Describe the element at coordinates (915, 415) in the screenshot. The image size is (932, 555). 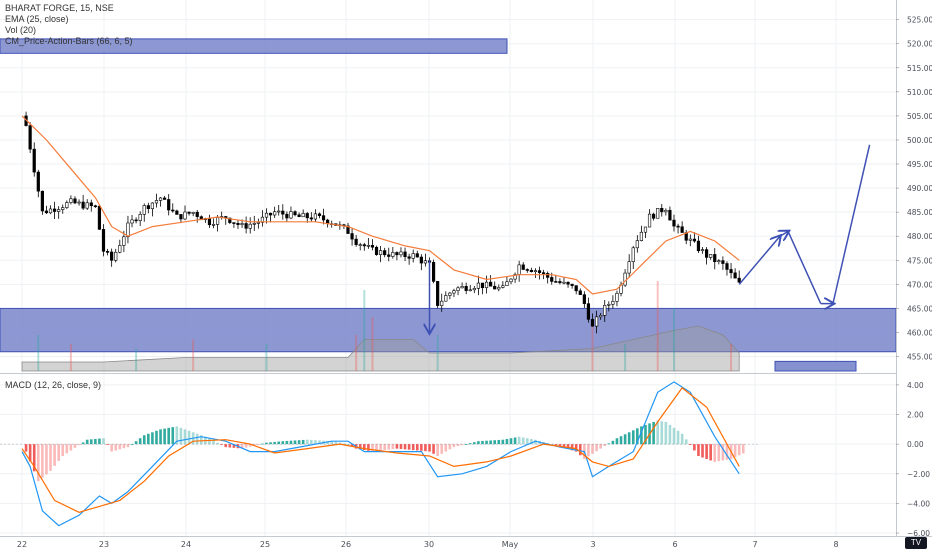
I see `macd-tick-label-1: 2.00` at that location.